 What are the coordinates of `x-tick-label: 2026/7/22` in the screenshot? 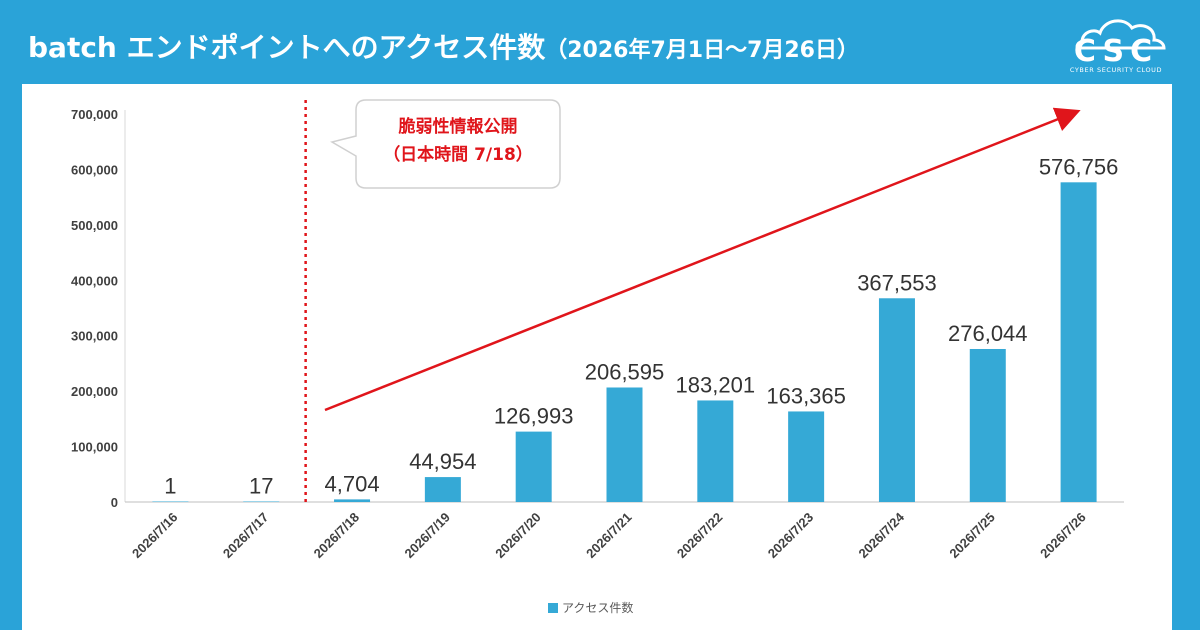 It's located at (700, 536).